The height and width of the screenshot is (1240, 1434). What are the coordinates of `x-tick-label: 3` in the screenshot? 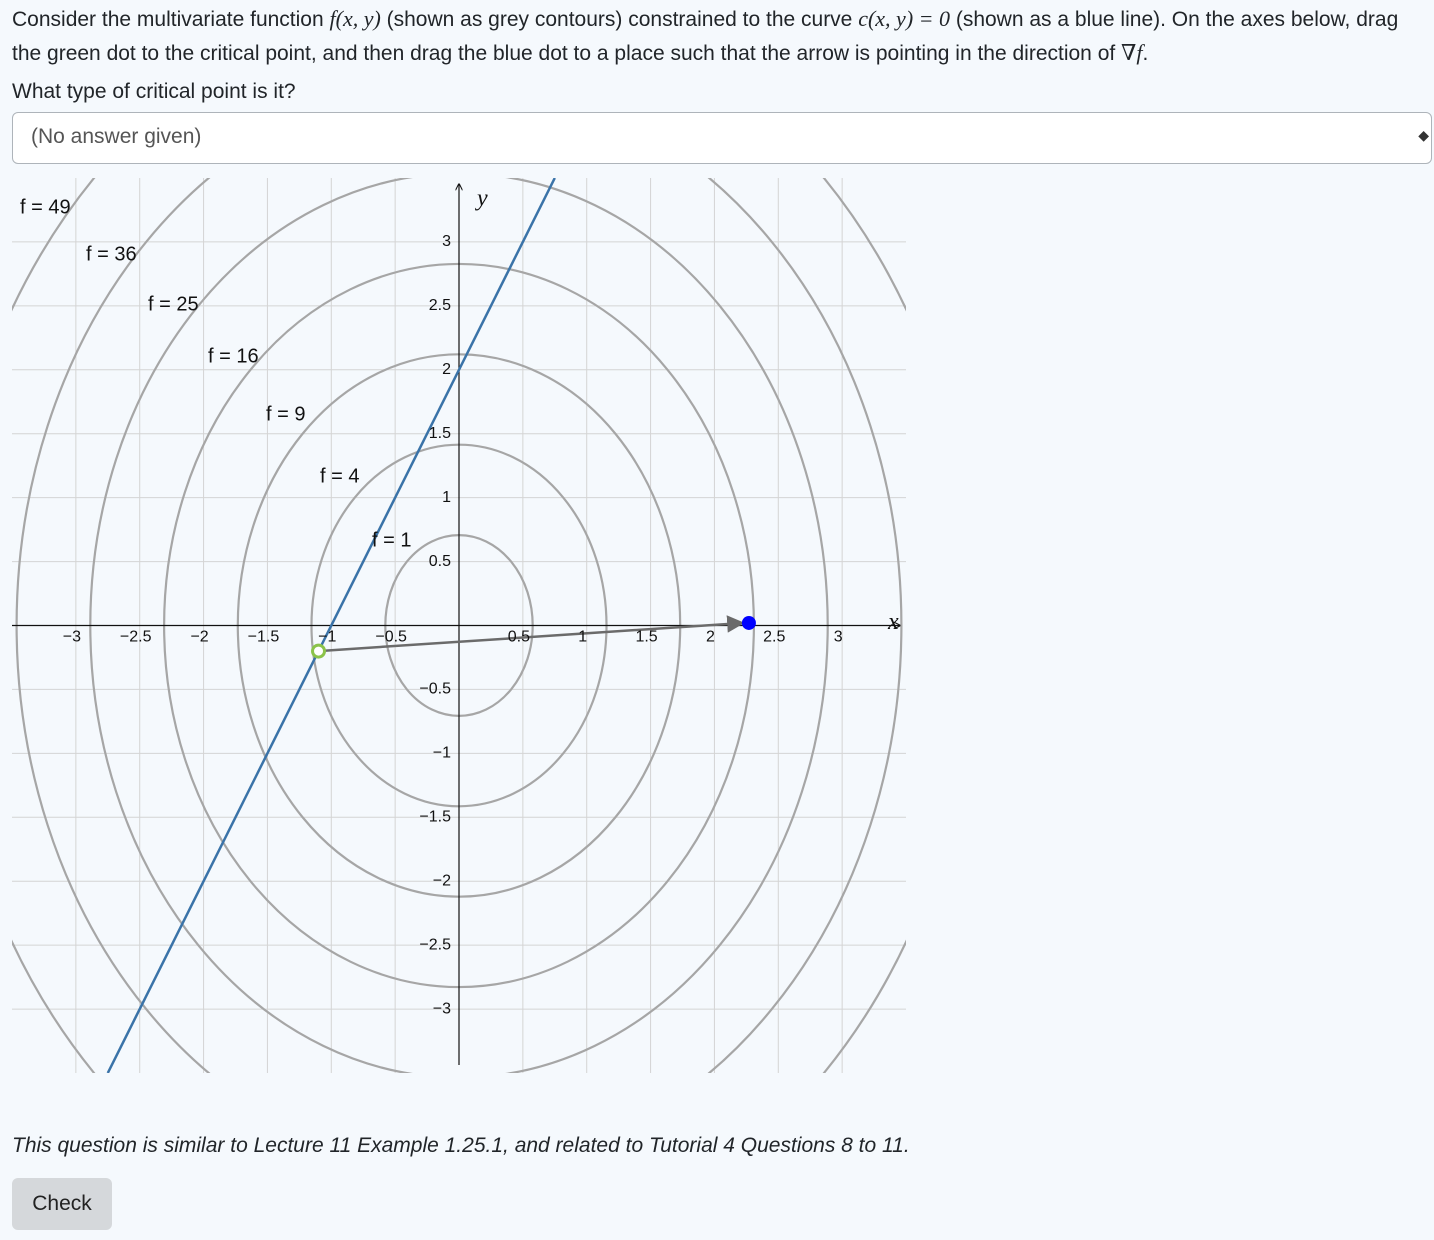 It's located at (838, 637).